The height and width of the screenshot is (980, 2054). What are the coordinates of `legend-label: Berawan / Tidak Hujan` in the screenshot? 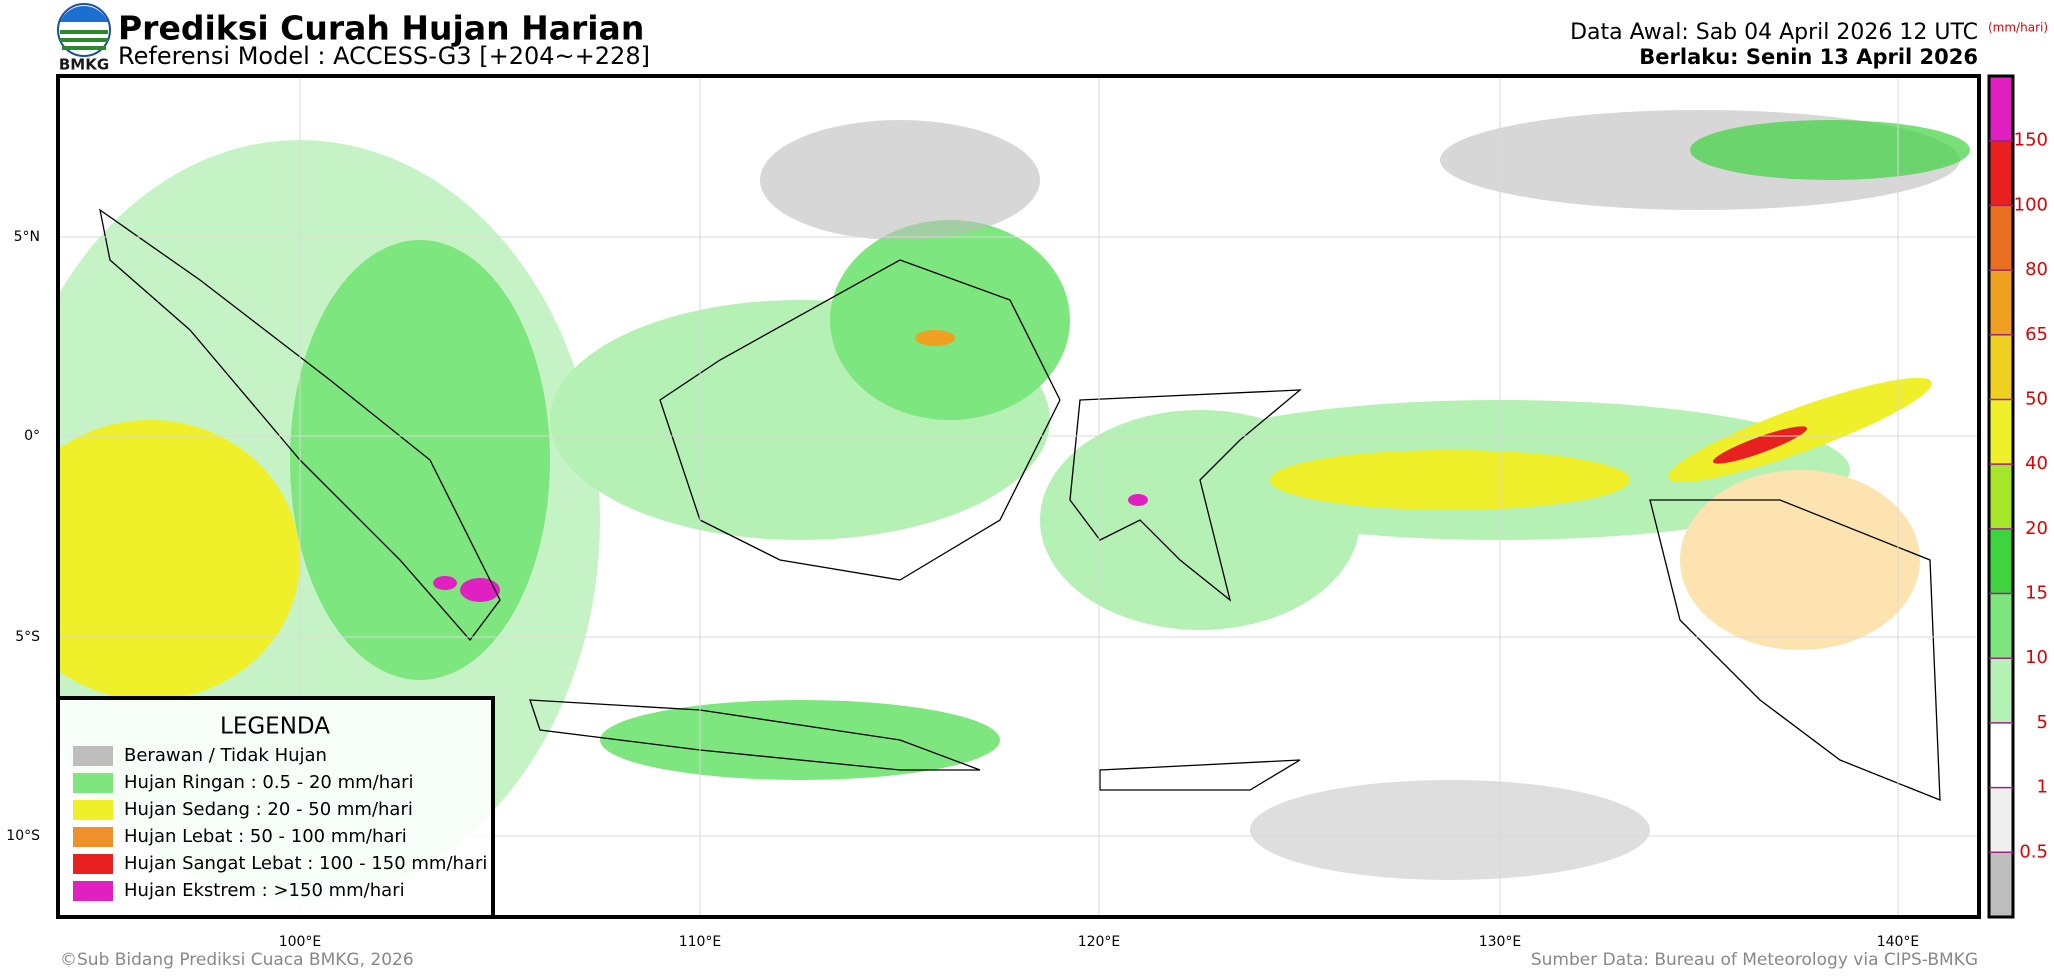 It's located at (225, 755).